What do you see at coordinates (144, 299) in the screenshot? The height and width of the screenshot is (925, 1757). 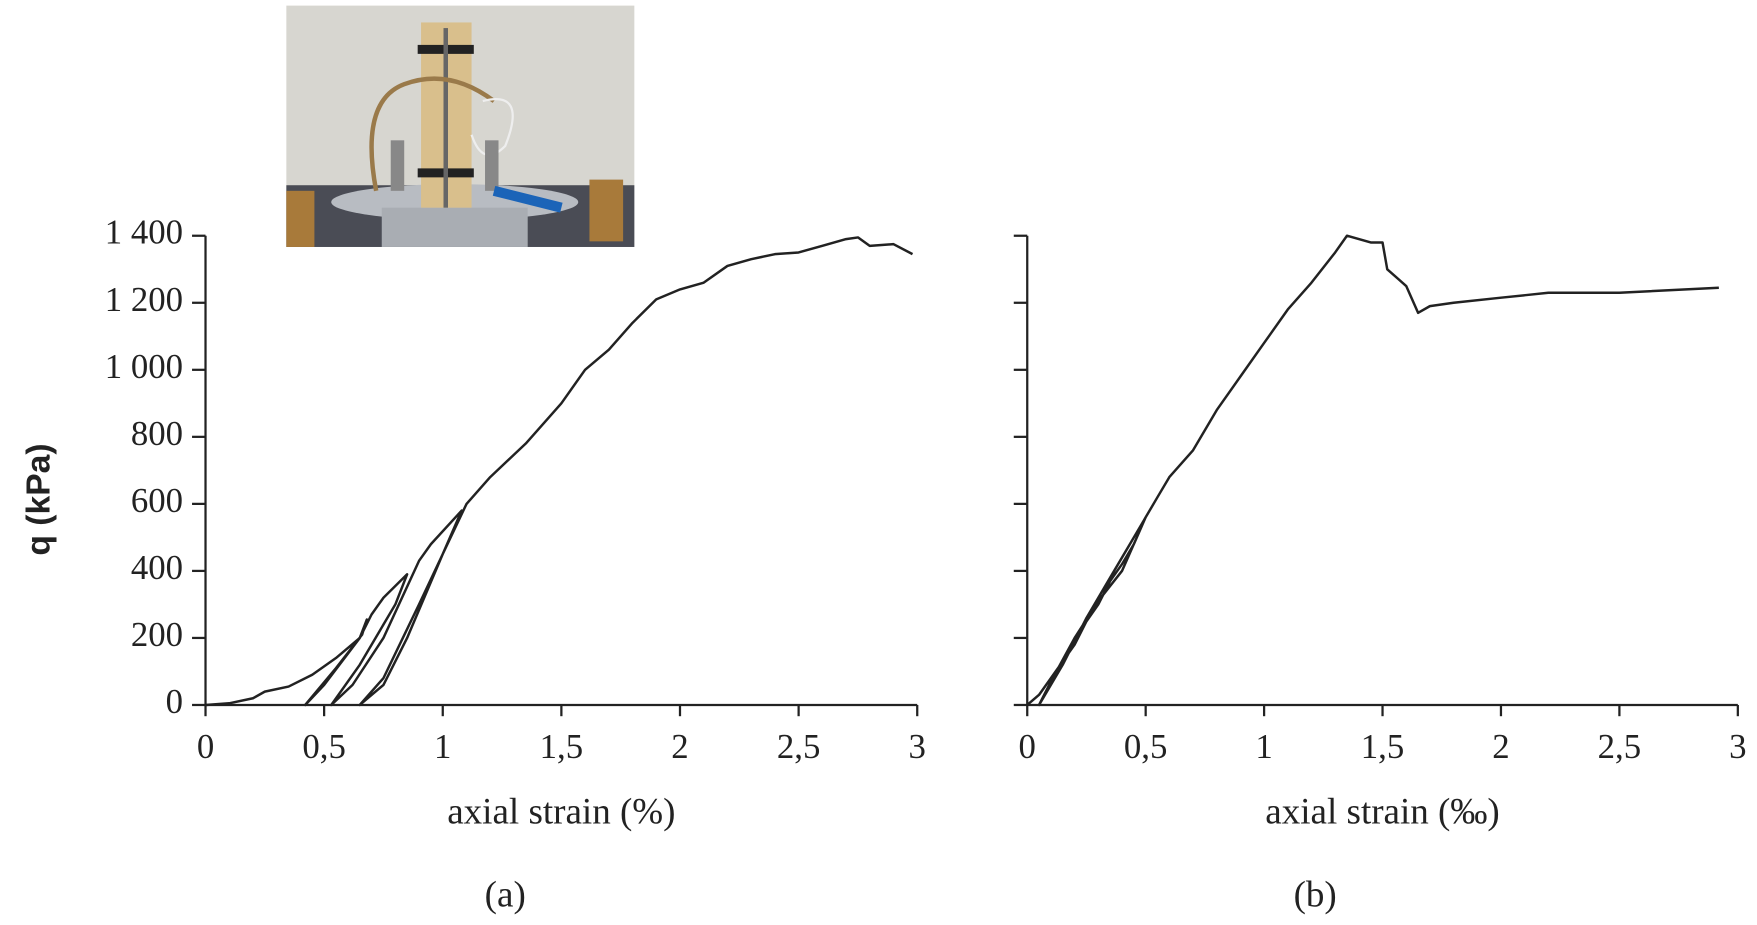 I see `y-tick-label: 1 200` at bounding box center [144, 299].